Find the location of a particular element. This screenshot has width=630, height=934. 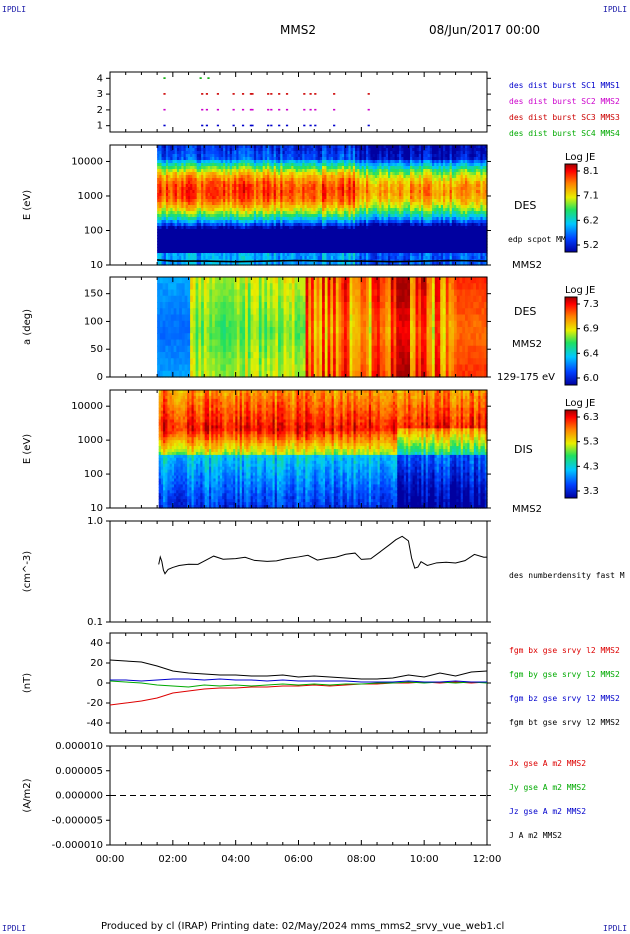

corner-label-top-left: IPDLI is located at coordinates (14, 9).